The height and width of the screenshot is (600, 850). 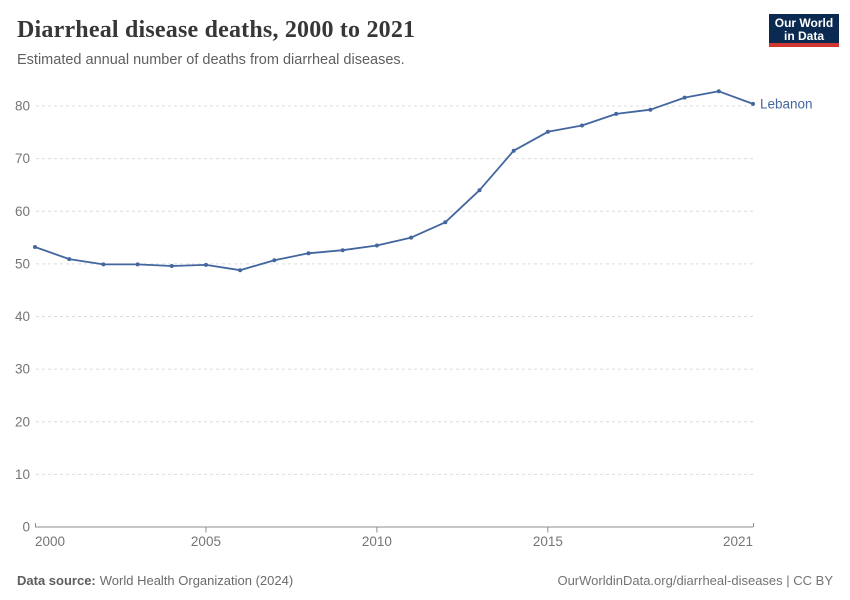 What do you see at coordinates (804, 23) in the screenshot?
I see `owid-logo-line1: Our World` at bounding box center [804, 23].